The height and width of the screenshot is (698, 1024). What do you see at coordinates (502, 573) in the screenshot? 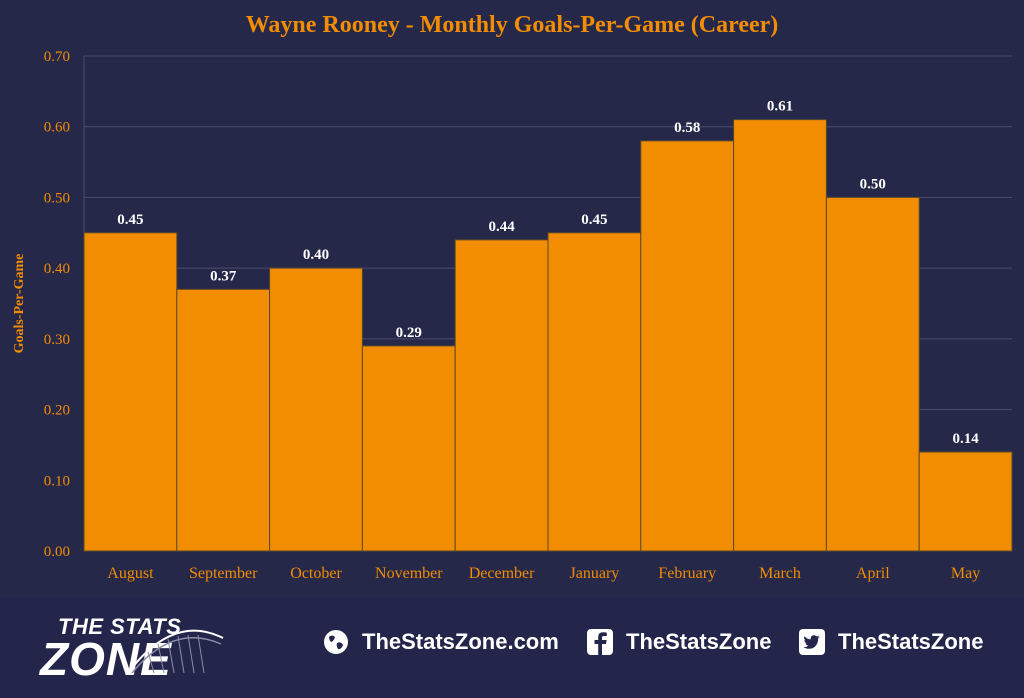
I see `x-tick-label: December` at bounding box center [502, 573].